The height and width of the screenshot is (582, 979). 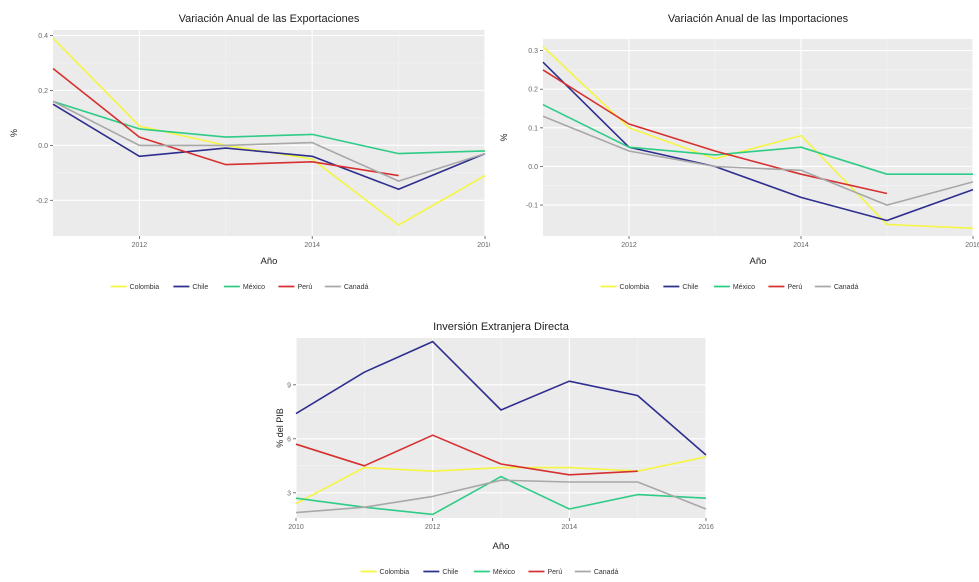 What do you see at coordinates (280, 428) in the screenshot?
I see `y-axis-label: % del PIB` at bounding box center [280, 428].